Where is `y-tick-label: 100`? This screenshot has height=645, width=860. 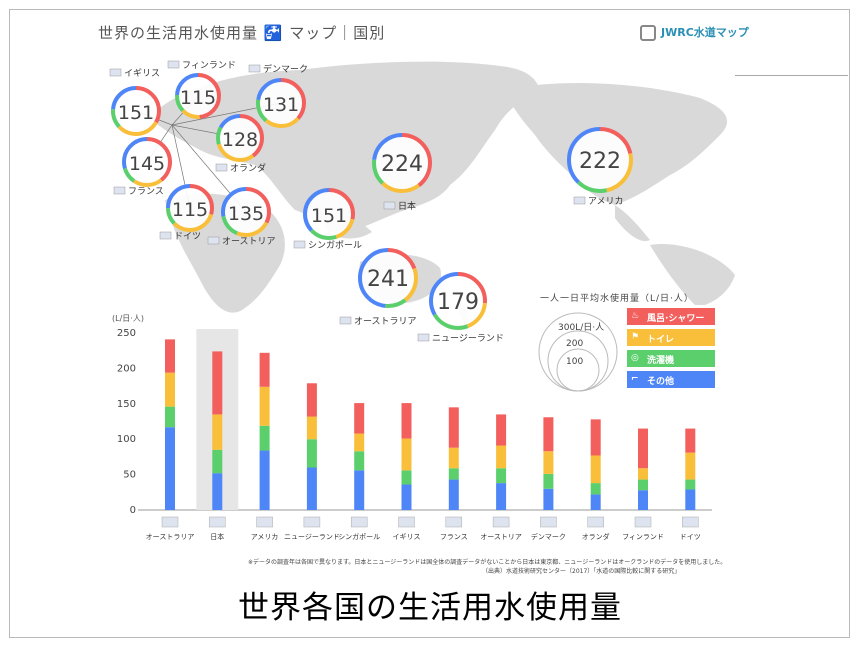
y-tick-label: 100 is located at coordinates (126, 439).